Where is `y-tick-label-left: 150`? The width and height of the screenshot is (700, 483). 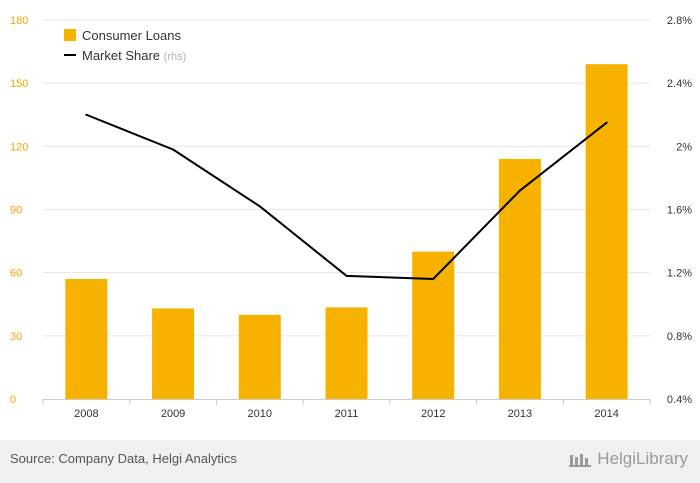 y-tick-label-left: 150 is located at coordinates (19, 84).